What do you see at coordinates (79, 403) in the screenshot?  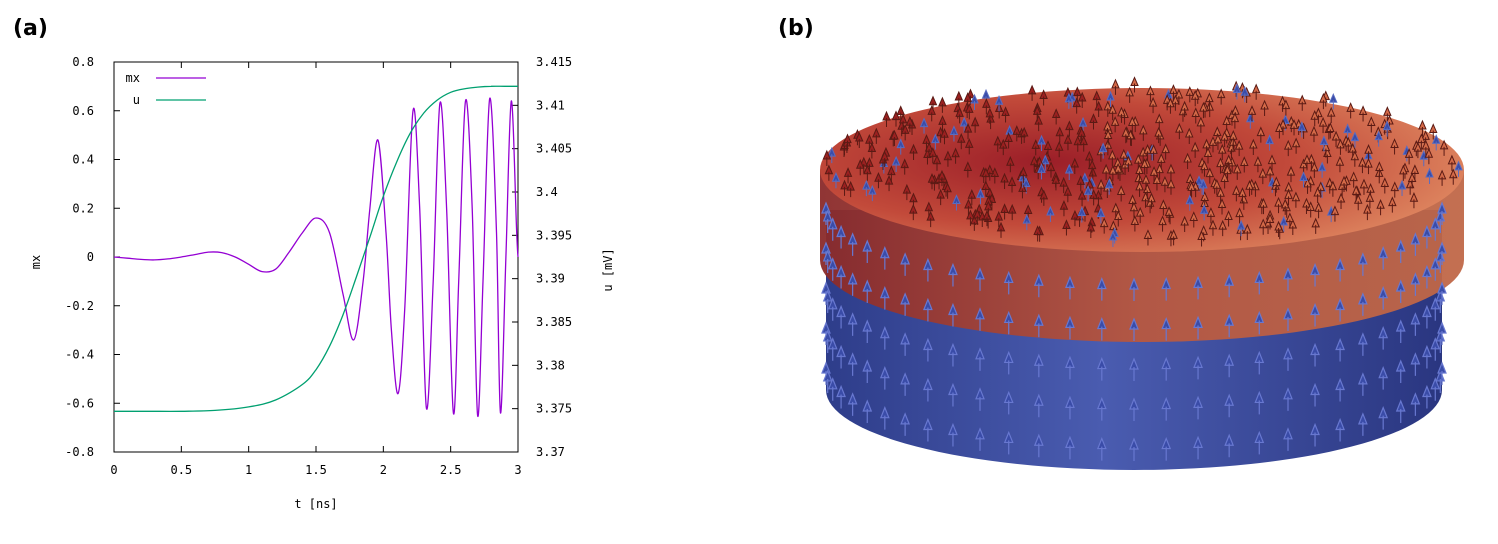 I see `y-tick-label: -0.6` at bounding box center [79, 403].